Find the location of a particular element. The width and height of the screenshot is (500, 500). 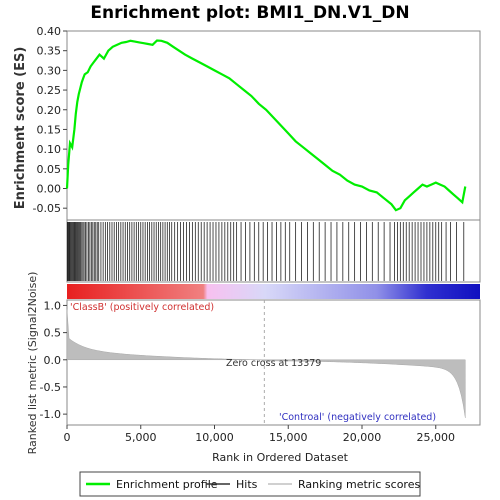

es-y-label: Enrichment score (ES) is located at coordinates (20, 128).